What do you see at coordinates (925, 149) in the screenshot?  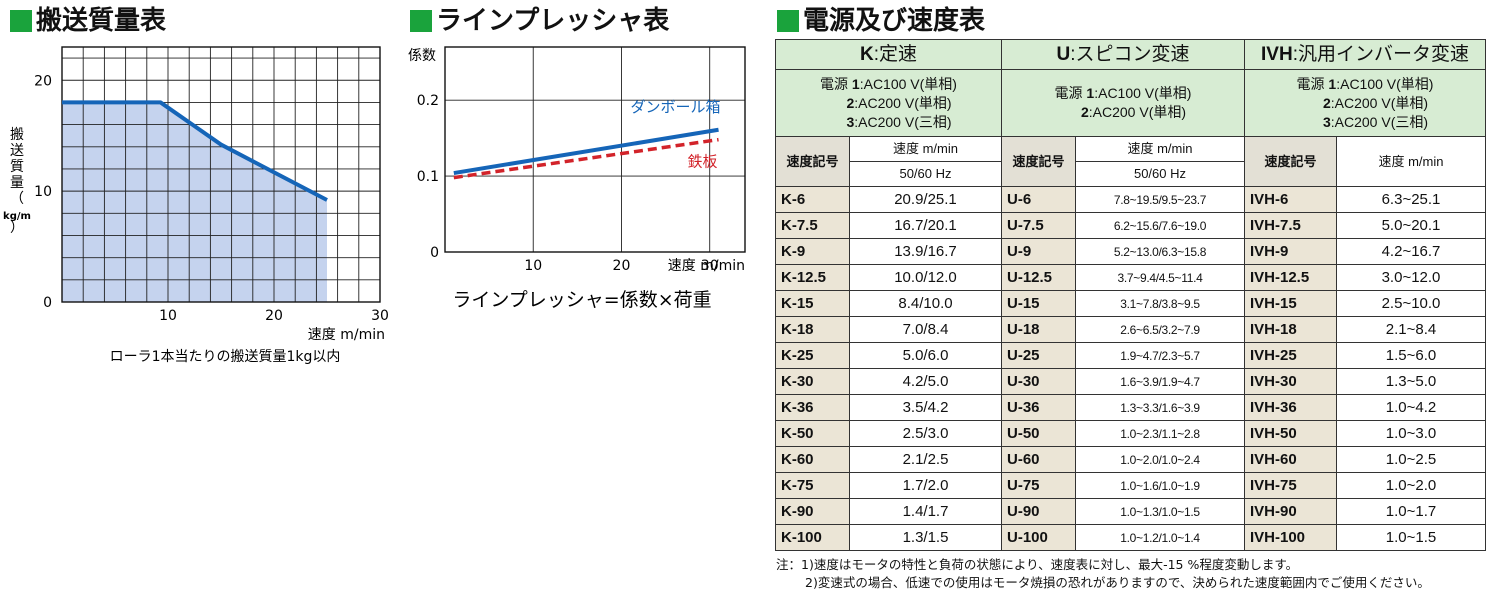 I see `header-speed-k: 速度 m/min` at bounding box center [925, 149].